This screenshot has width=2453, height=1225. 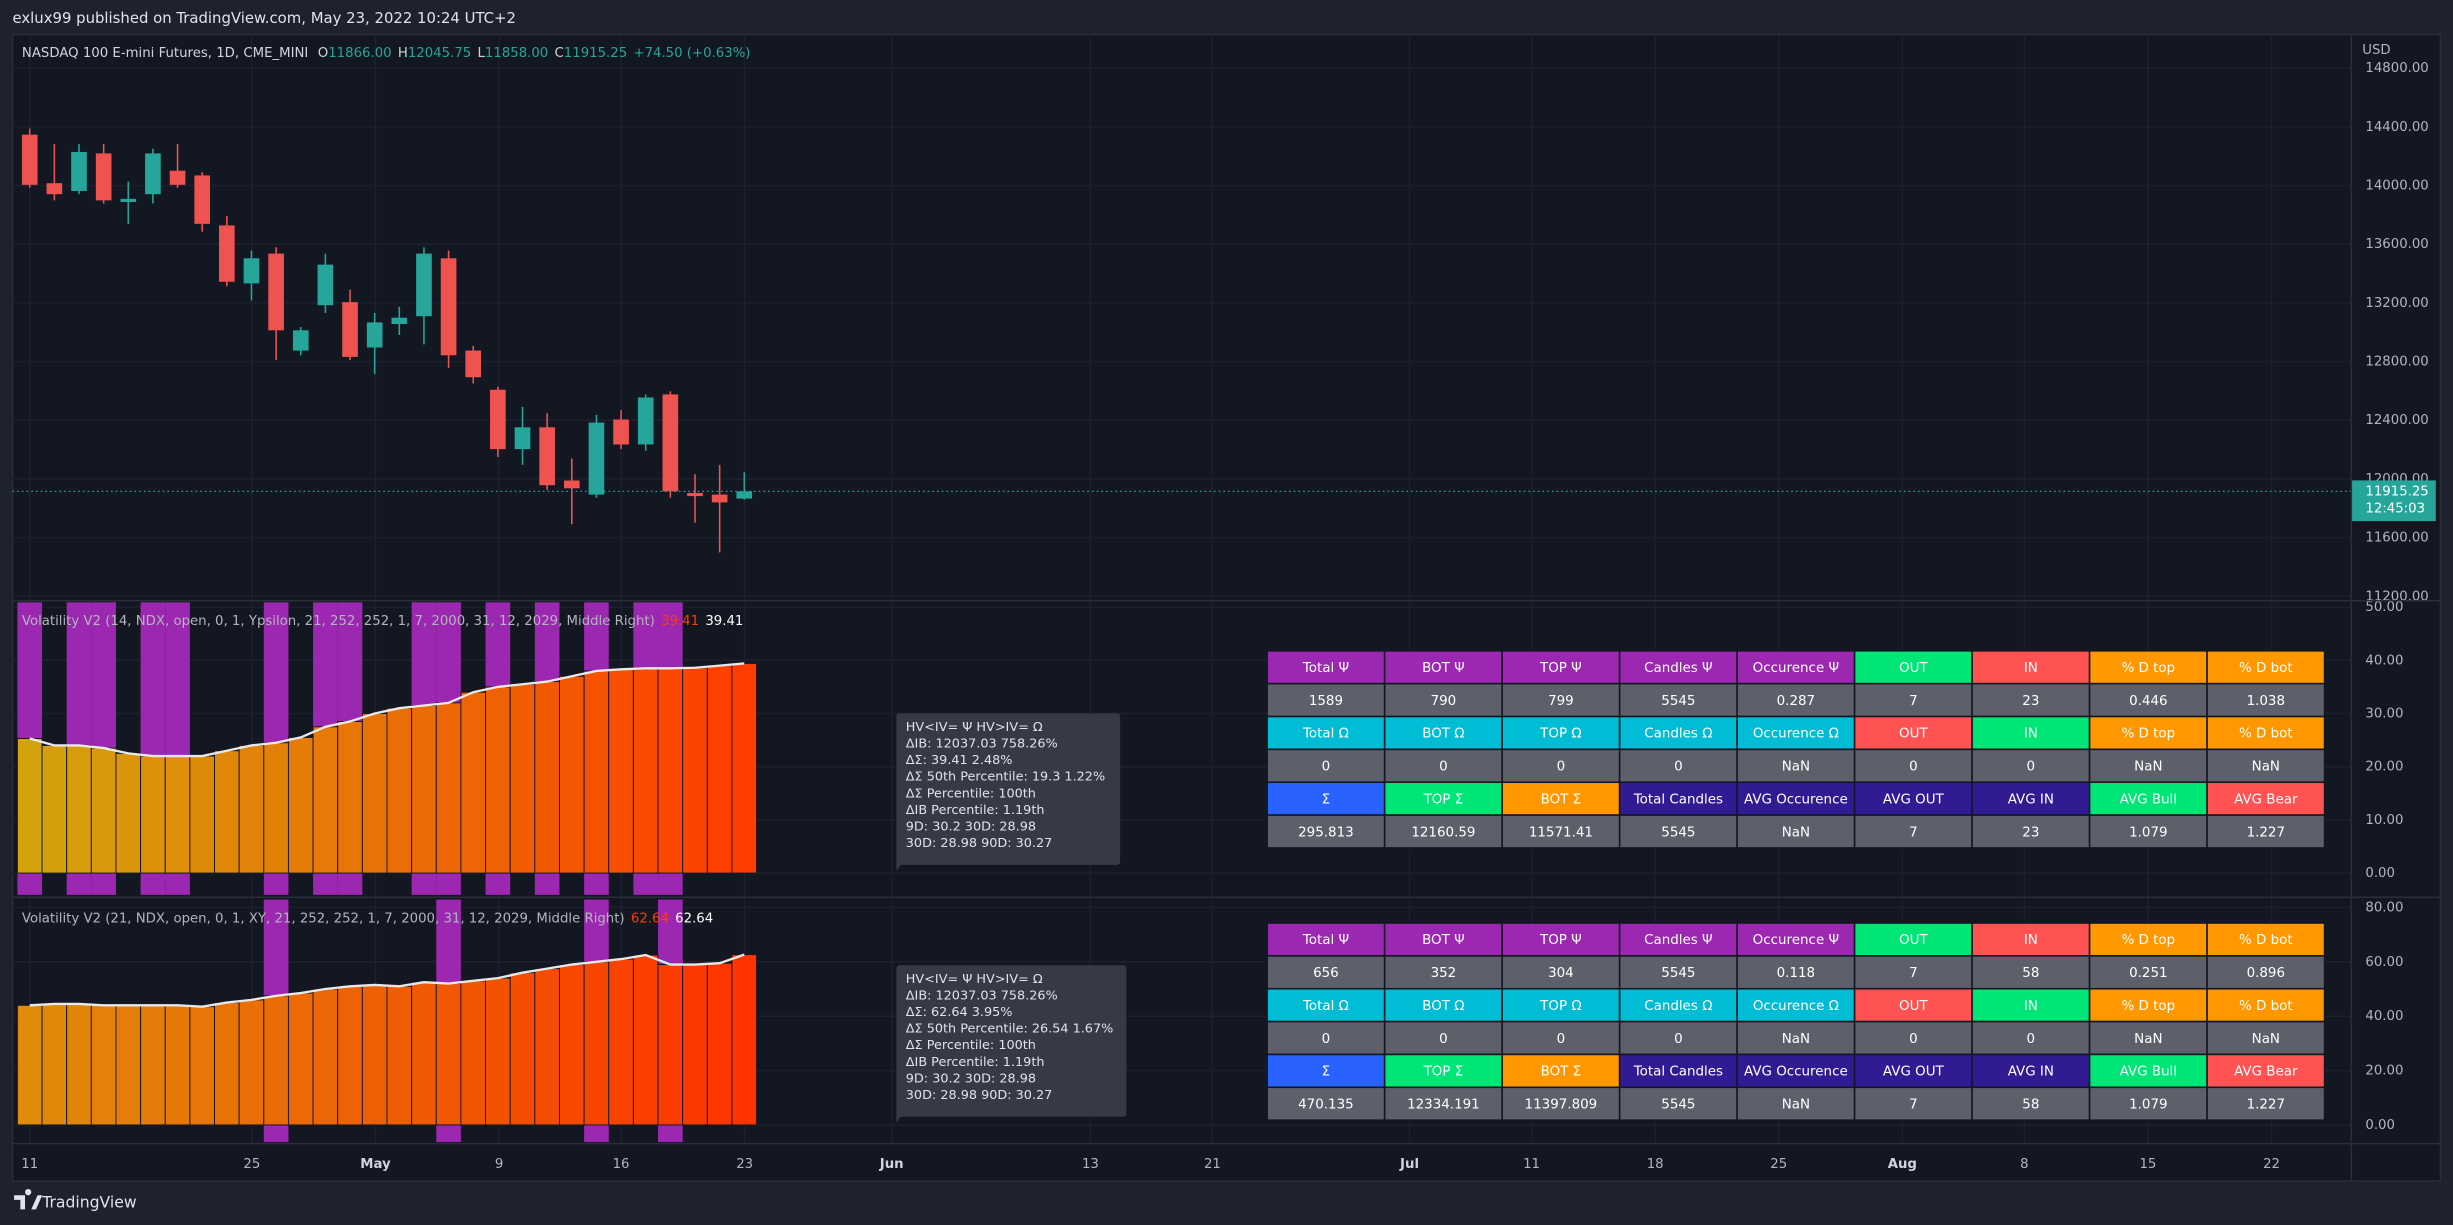 I want to click on table-cell-text: BOT Ψ, so click(x=1443, y=668).